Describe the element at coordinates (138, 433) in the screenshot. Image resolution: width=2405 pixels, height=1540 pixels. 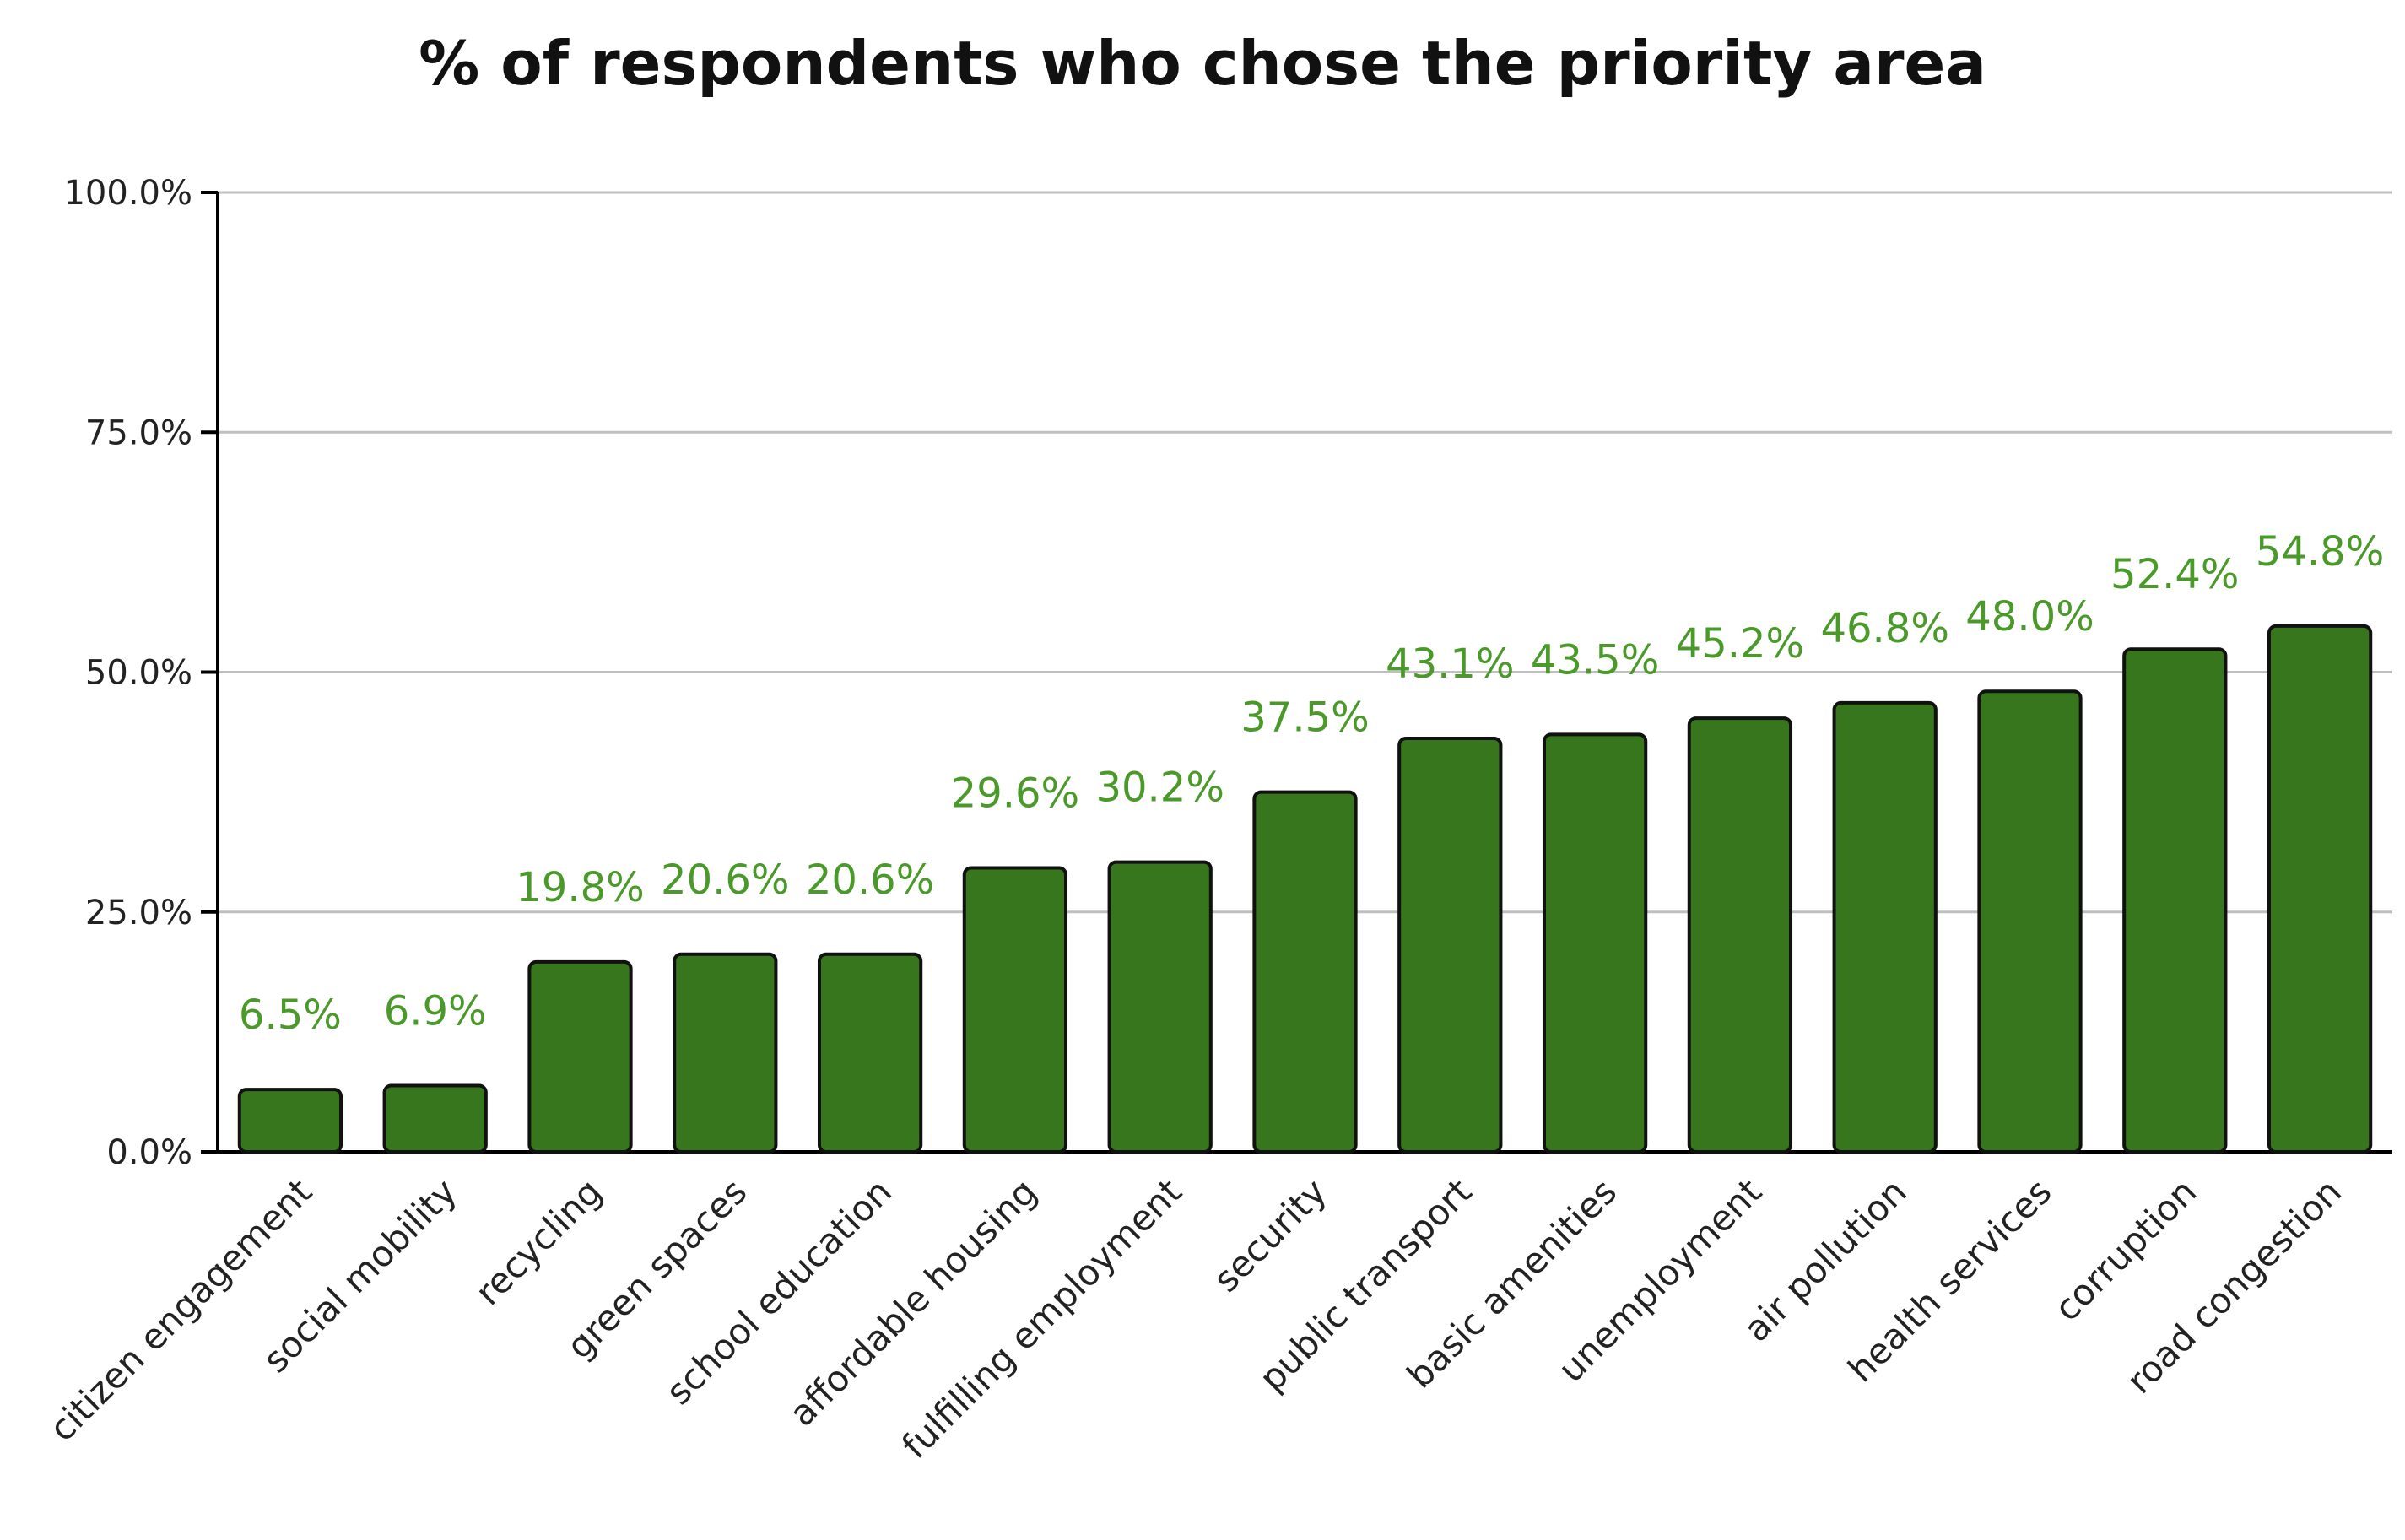
I see `y-tick-label: 75.0%` at that location.